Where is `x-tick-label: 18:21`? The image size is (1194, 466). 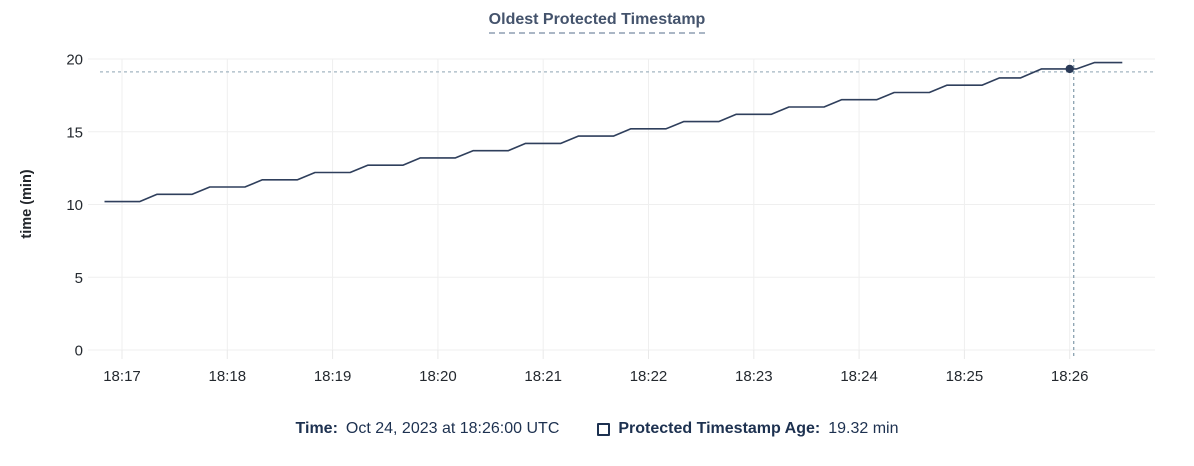
x-tick-label: 18:21 is located at coordinates (543, 376).